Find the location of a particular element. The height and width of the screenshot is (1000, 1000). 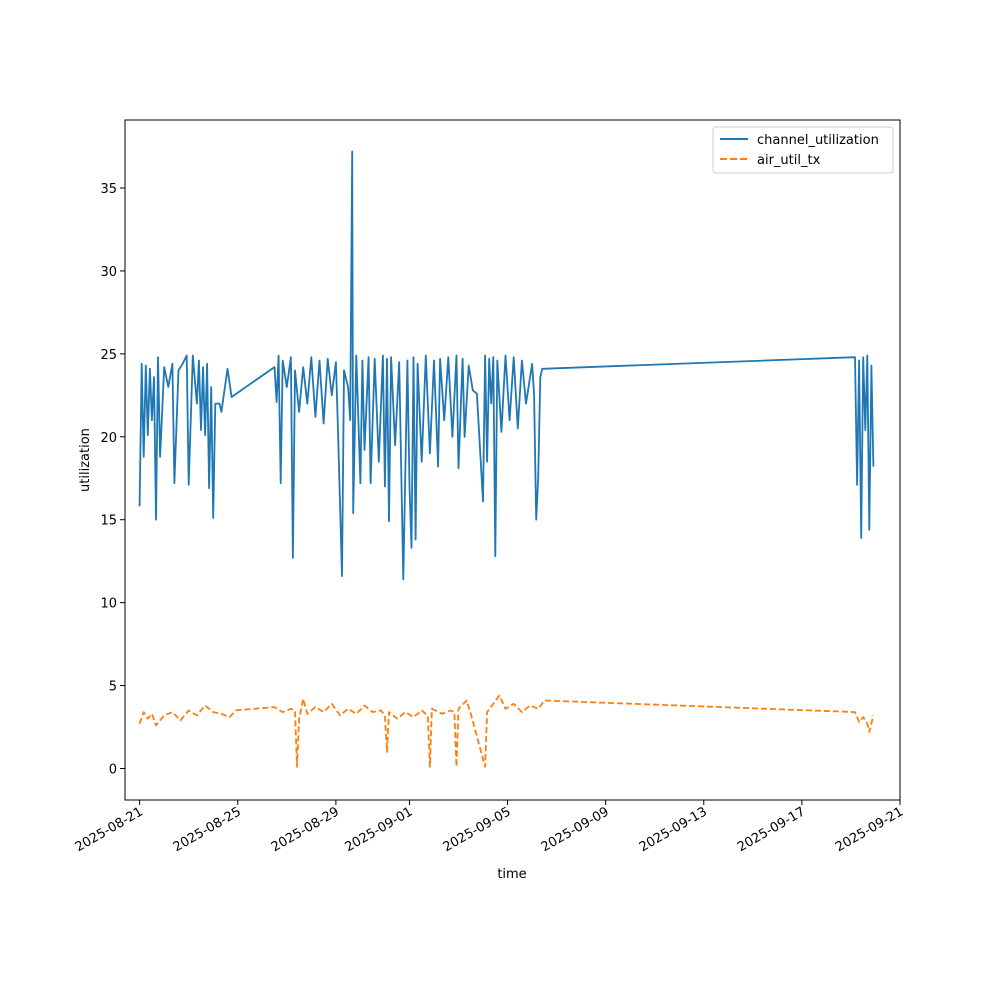

y-tick-label: 5 is located at coordinates (113, 687).